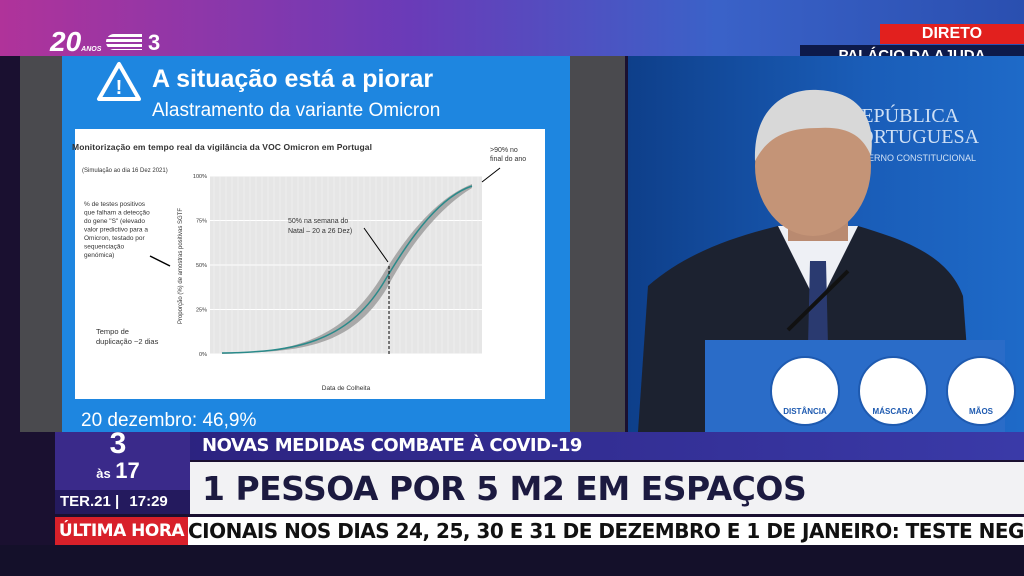  I want to click on note-line: 50% na semana do, so click(318, 221).